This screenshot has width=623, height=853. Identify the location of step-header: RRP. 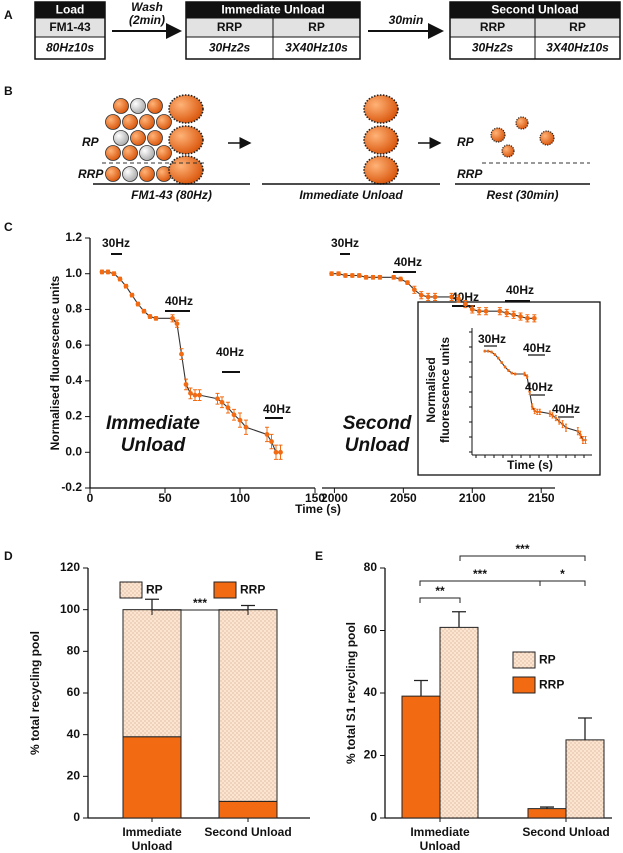
(229, 27).